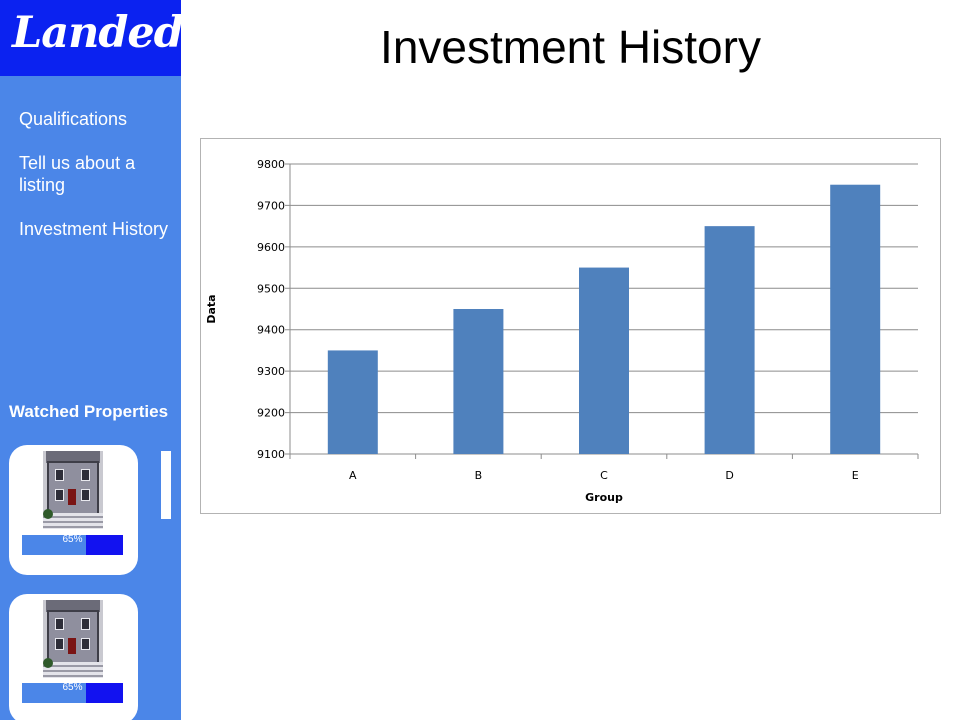 The width and height of the screenshot is (960, 720). I want to click on y-tick-label: 9300, so click(271, 371).